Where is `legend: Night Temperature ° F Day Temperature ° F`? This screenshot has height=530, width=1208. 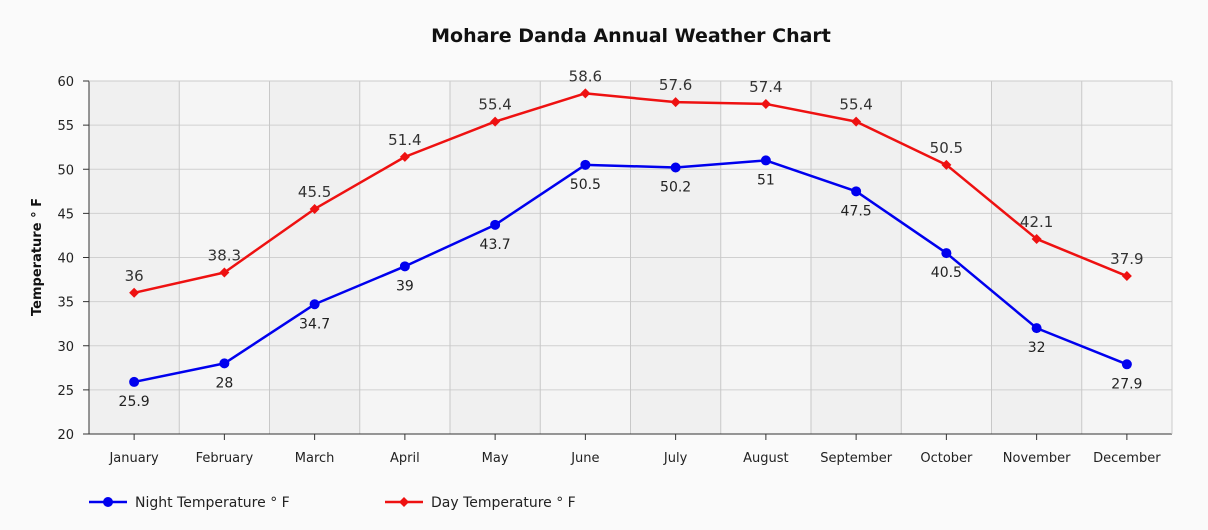
legend: Night Temperature ° F Day Temperature ° F is located at coordinates (332, 503).